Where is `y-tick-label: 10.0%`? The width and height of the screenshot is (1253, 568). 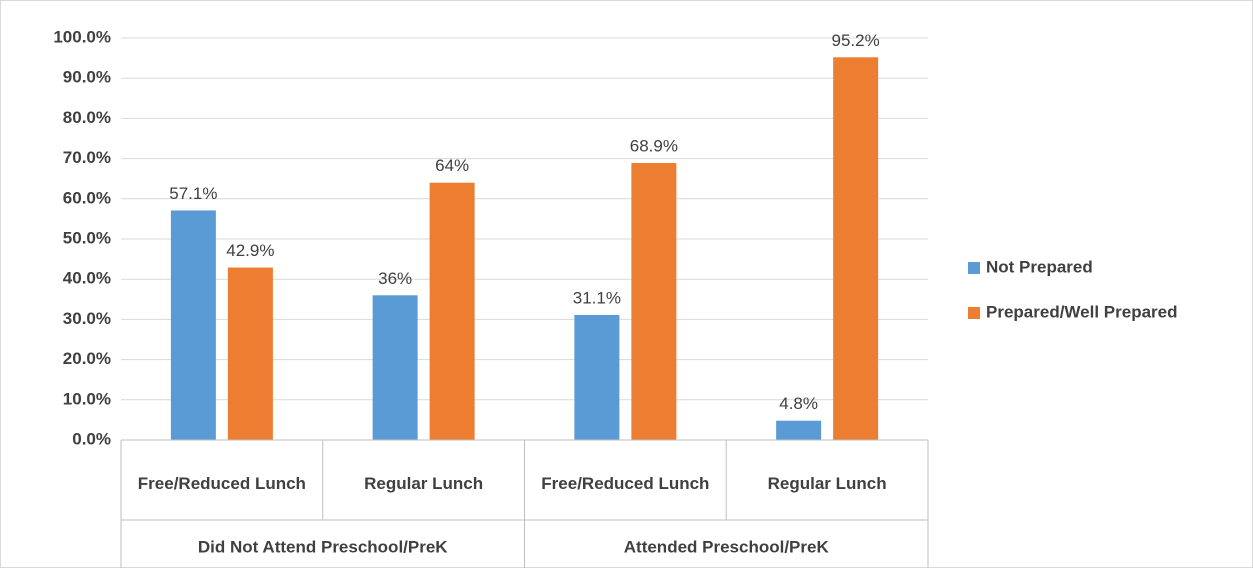 y-tick-label: 10.0% is located at coordinates (87, 398).